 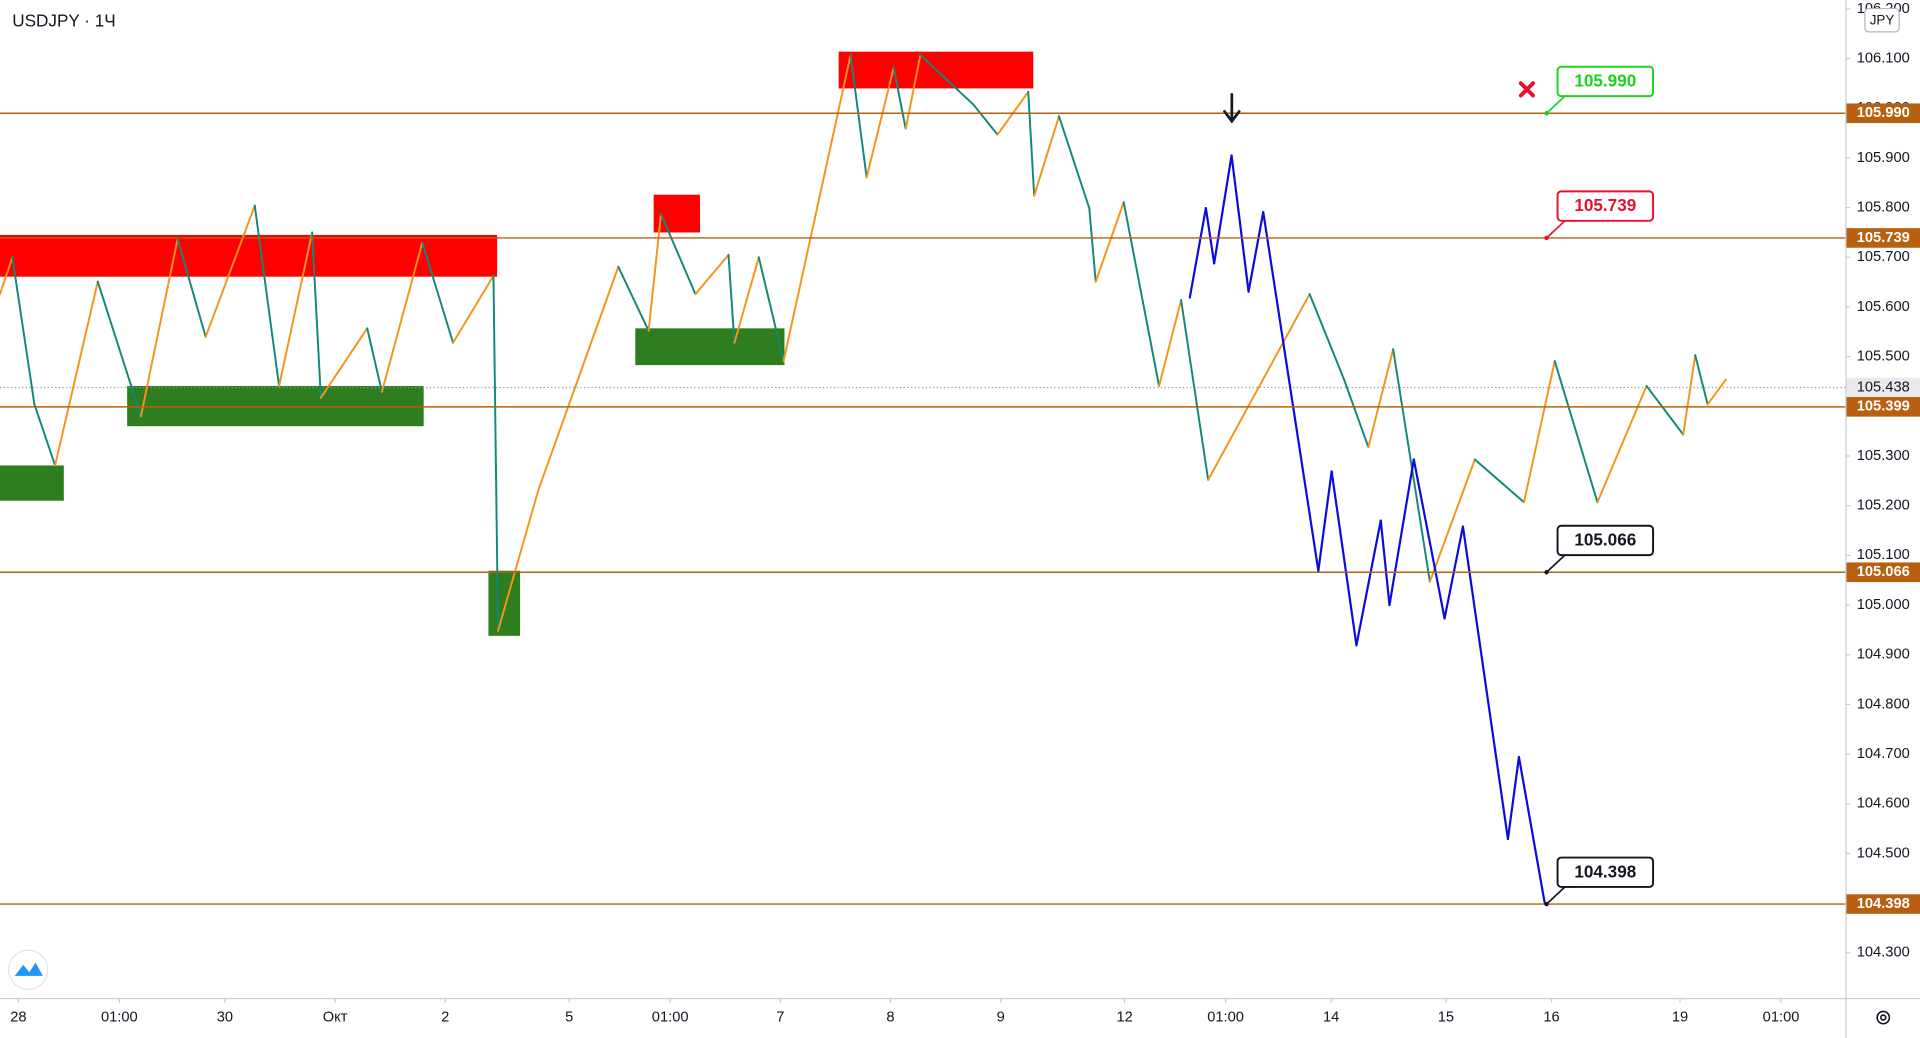 I want to click on logo-circle, so click(x=28, y=969).